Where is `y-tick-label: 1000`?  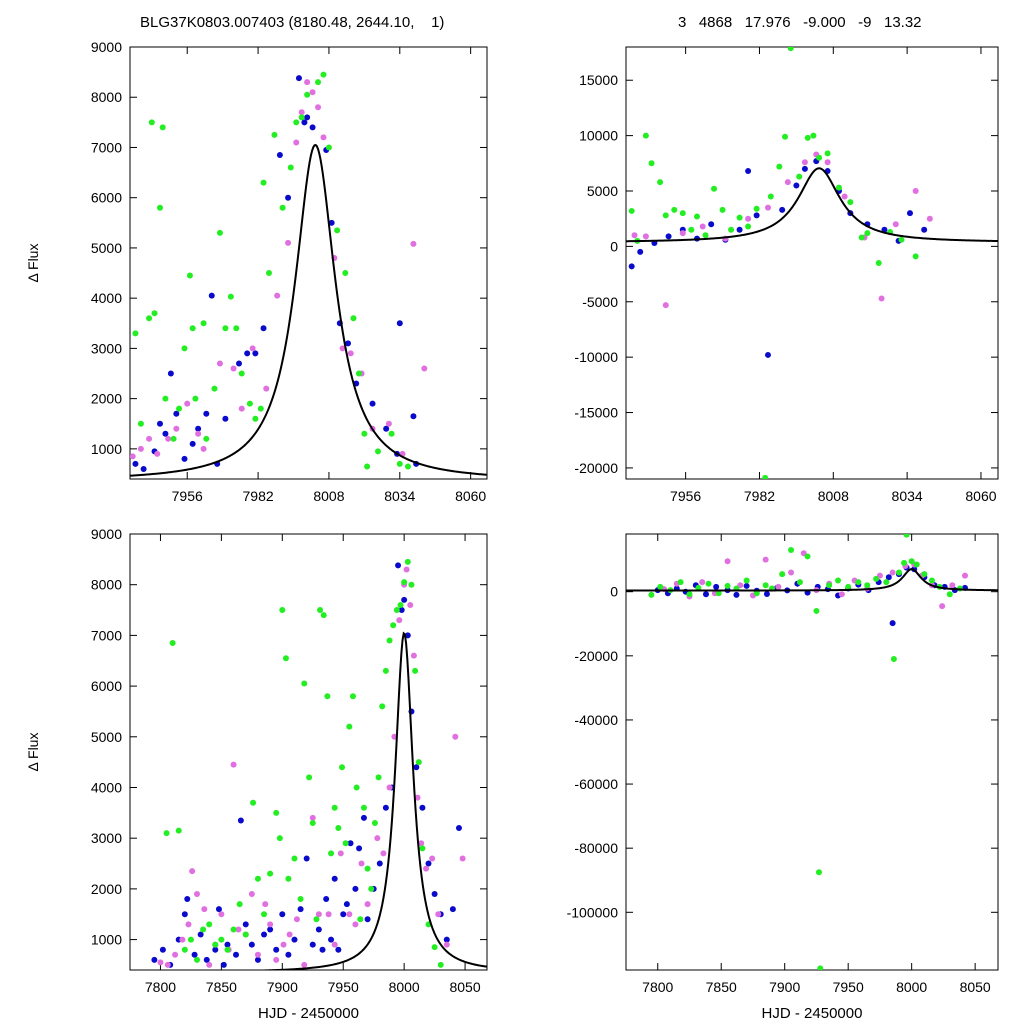
y-tick-label: 1000 is located at coordinates (106, 940).